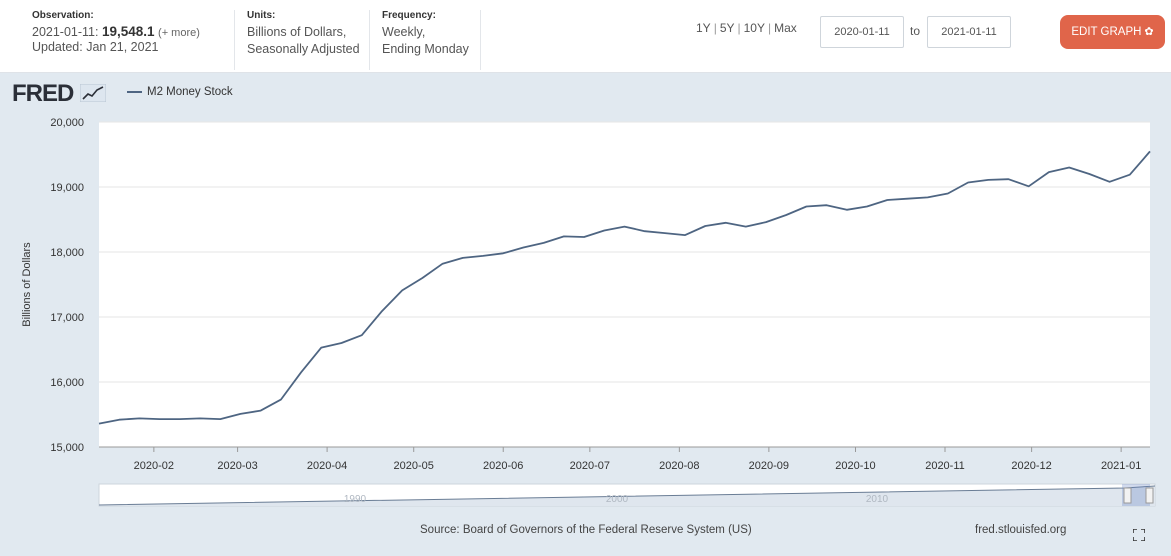 This screenshot has height=556, width=1171. I want to click on frequency-line2: Ending Monday, so click(425, 49).